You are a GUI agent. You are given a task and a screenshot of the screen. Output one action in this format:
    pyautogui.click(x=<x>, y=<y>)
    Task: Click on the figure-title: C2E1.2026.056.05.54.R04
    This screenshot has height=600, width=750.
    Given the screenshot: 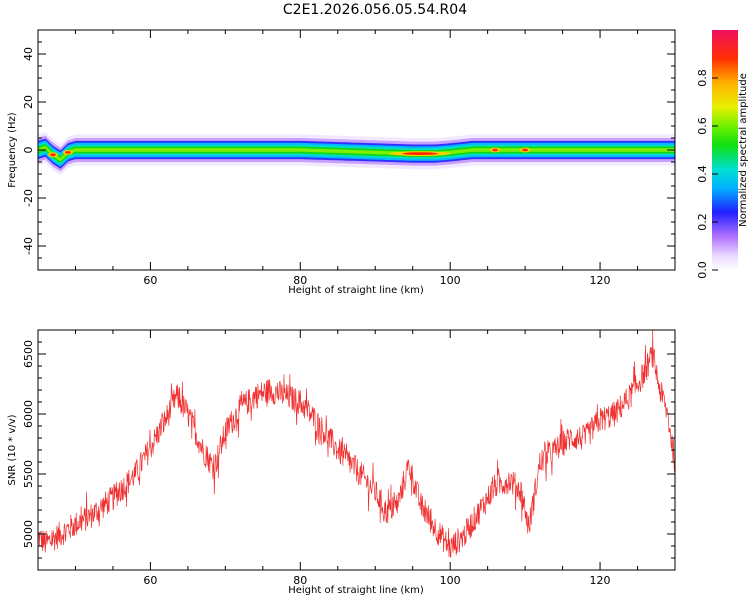 What is the action you would take?
    pyautogui.click(x=375, y=10)
    